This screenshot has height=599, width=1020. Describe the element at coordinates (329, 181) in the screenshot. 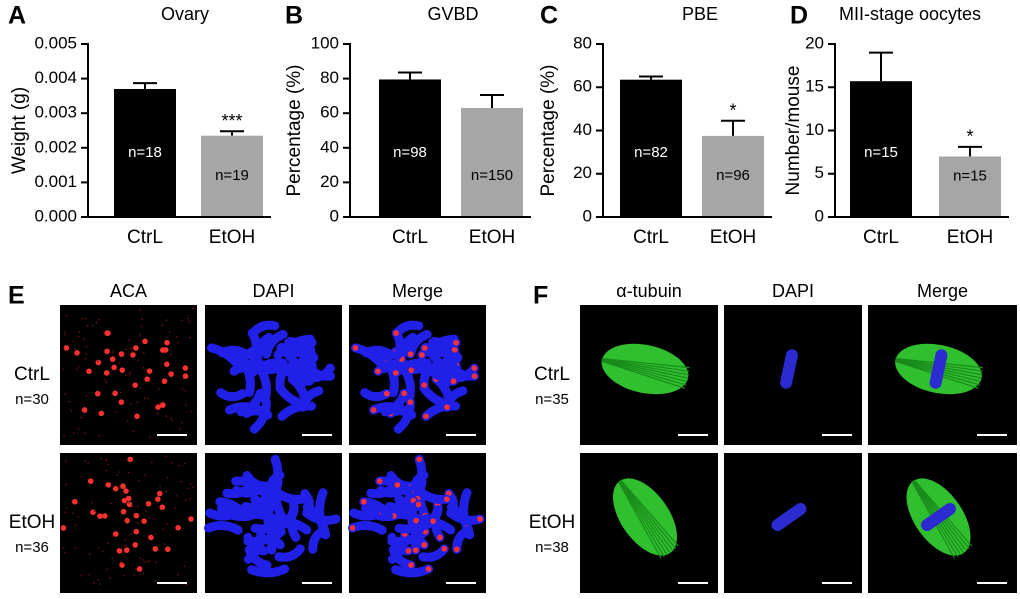

I see `y-tick-label: 20` at that location.